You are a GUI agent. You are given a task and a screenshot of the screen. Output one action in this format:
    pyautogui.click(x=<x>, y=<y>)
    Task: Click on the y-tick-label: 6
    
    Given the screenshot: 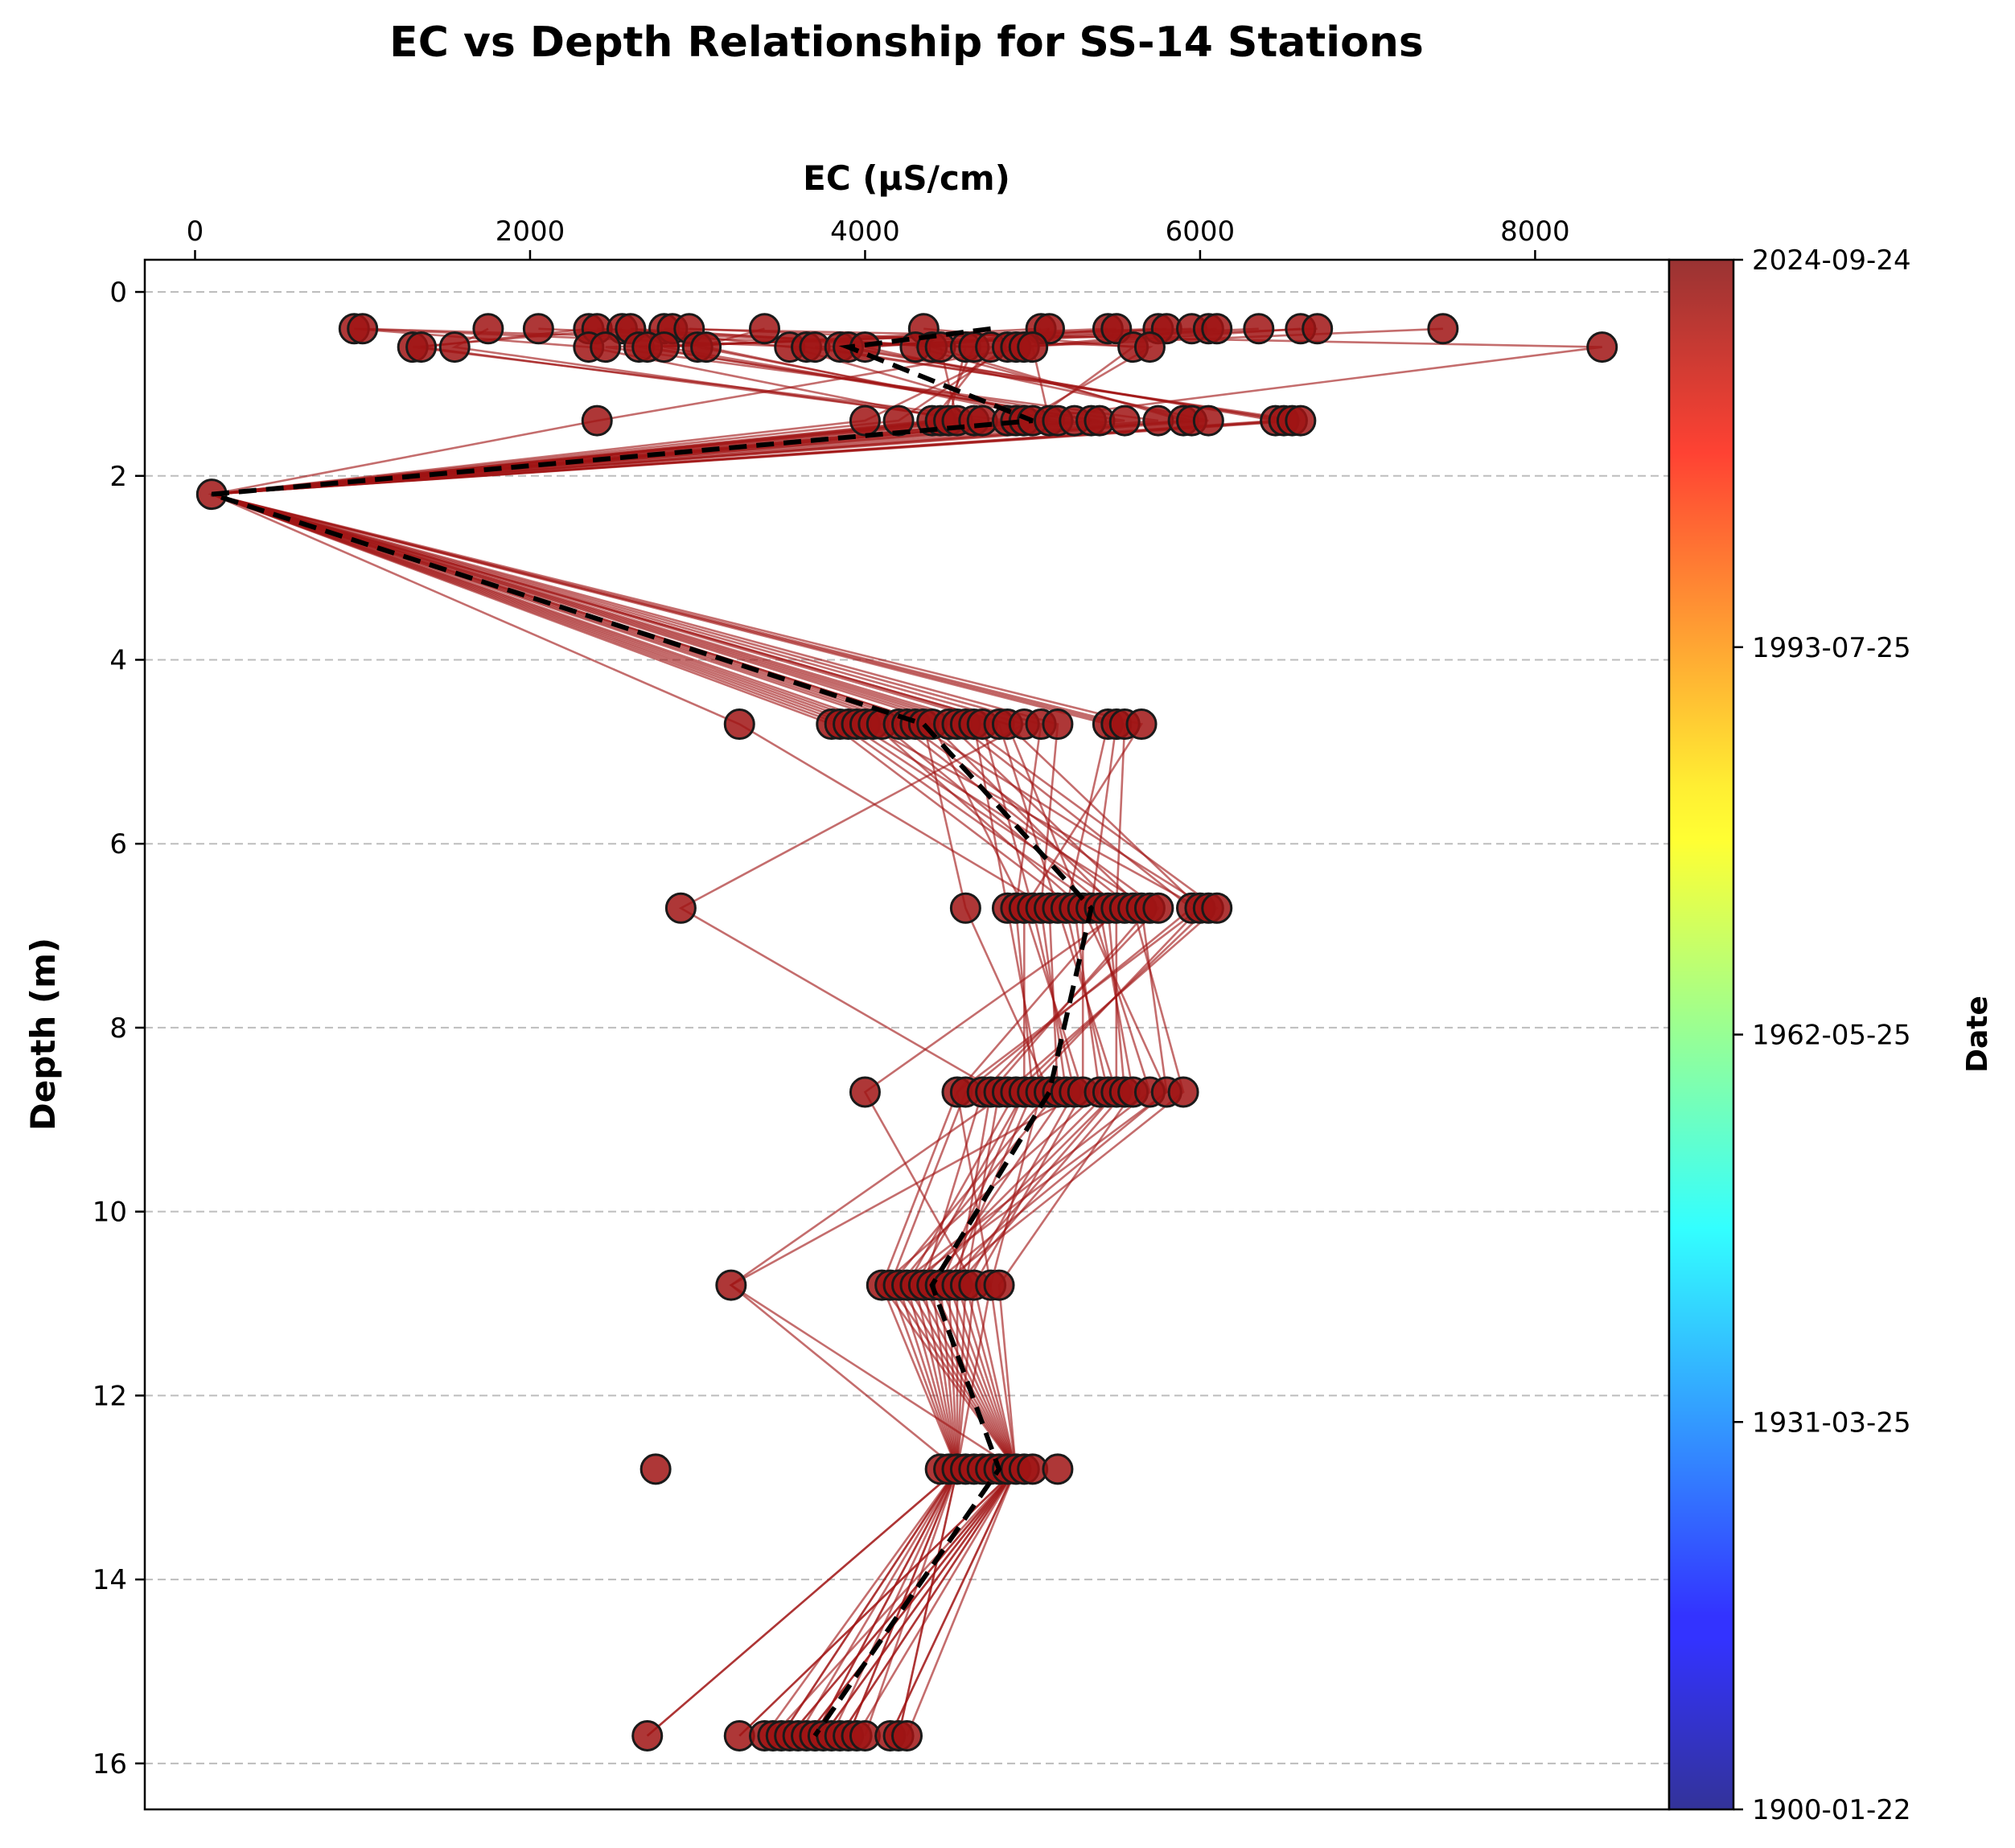 What is the action you would take?
    pyautogui.click(x=118, y=844)
    